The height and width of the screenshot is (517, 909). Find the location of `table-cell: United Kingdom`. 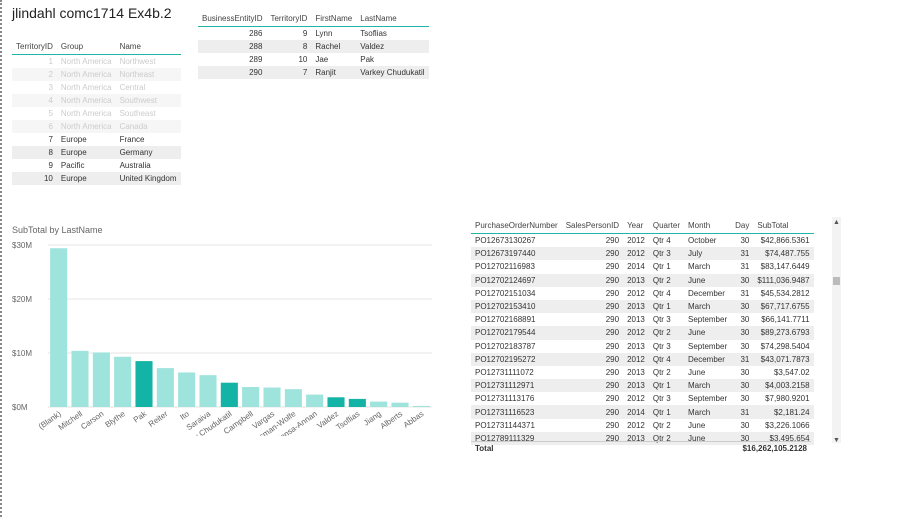

table-cell: United Kingdom is located at coordinates (148, 178).